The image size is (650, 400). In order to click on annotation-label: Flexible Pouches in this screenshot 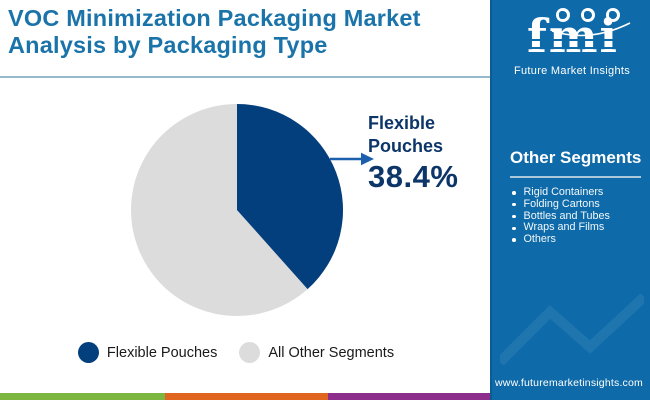, I will do `click(406, 135)`.